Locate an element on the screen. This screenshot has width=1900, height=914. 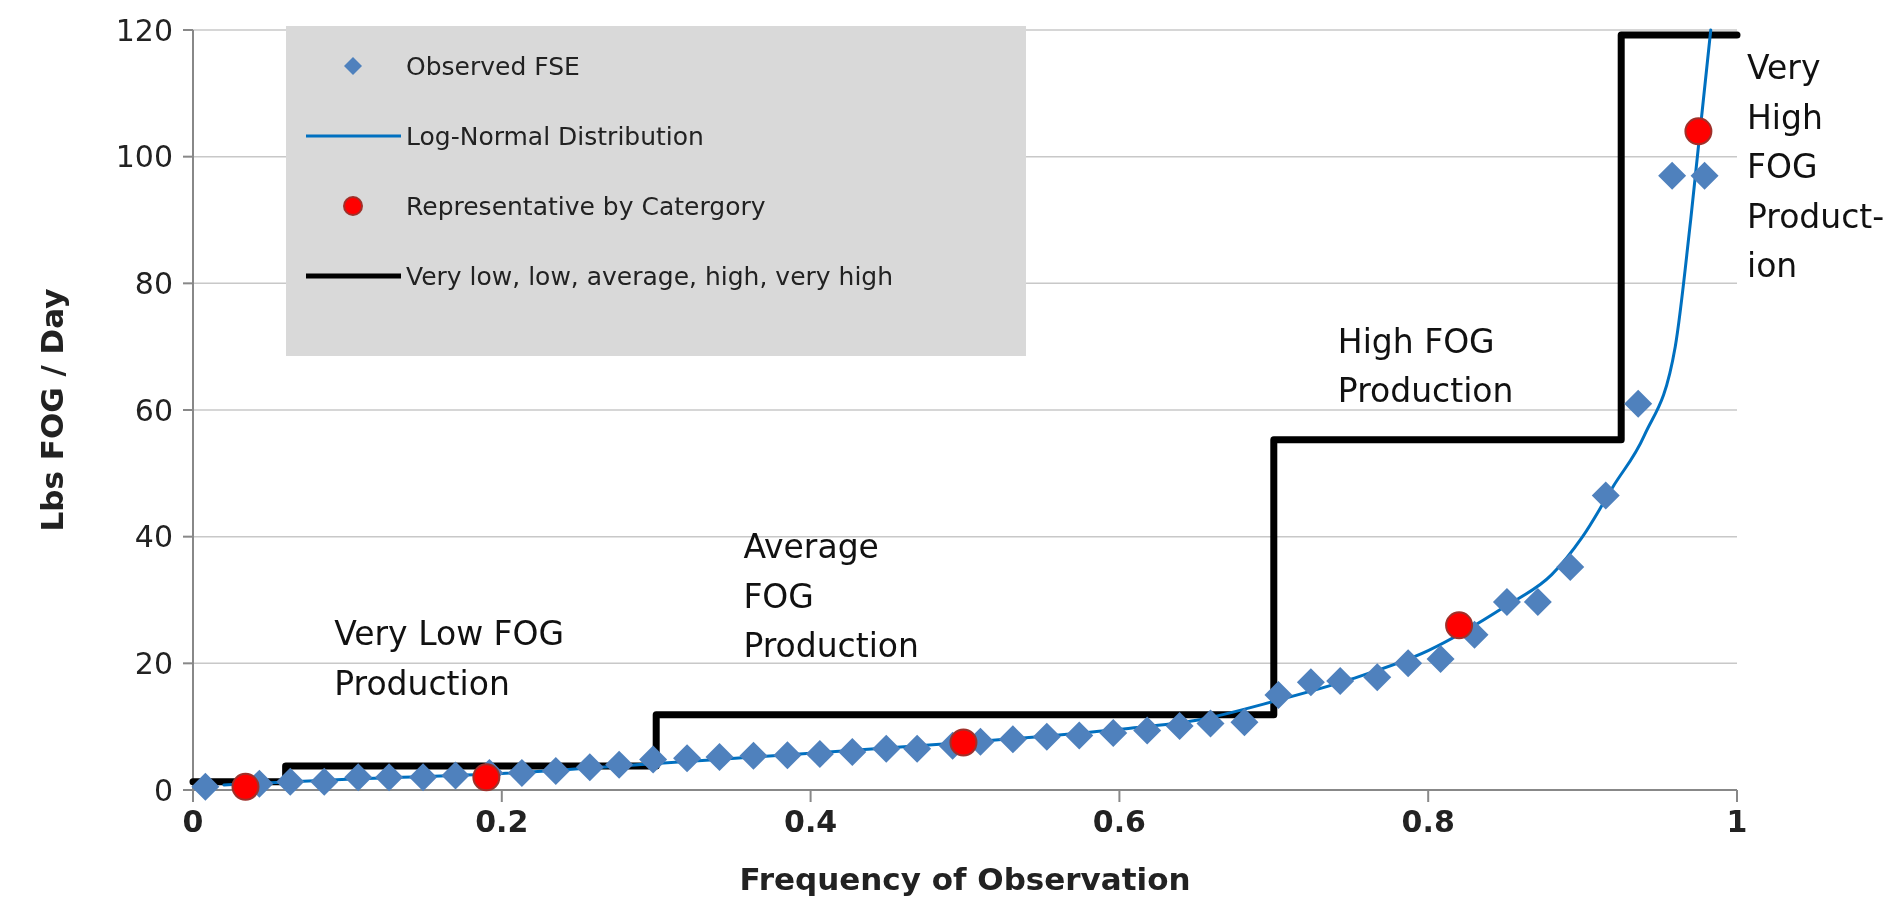
legend-label: Log-Normal Distribution is located at coordinates (555, 136).